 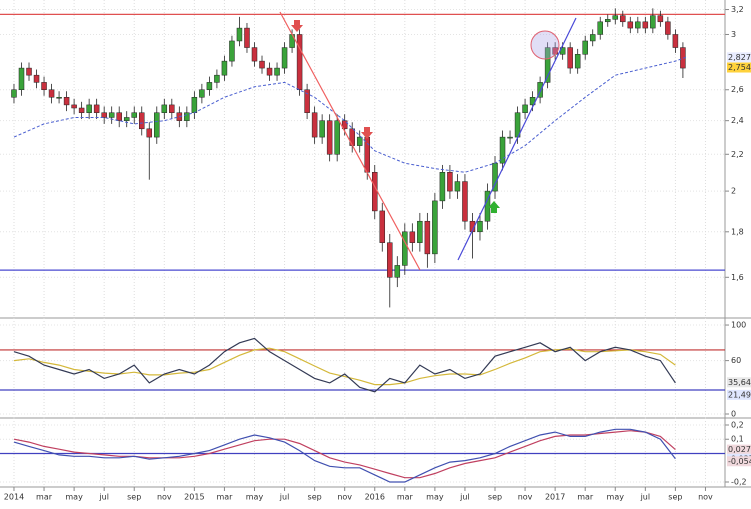 I want to click on y-tick-label: 3, so click(x=733, y=34).